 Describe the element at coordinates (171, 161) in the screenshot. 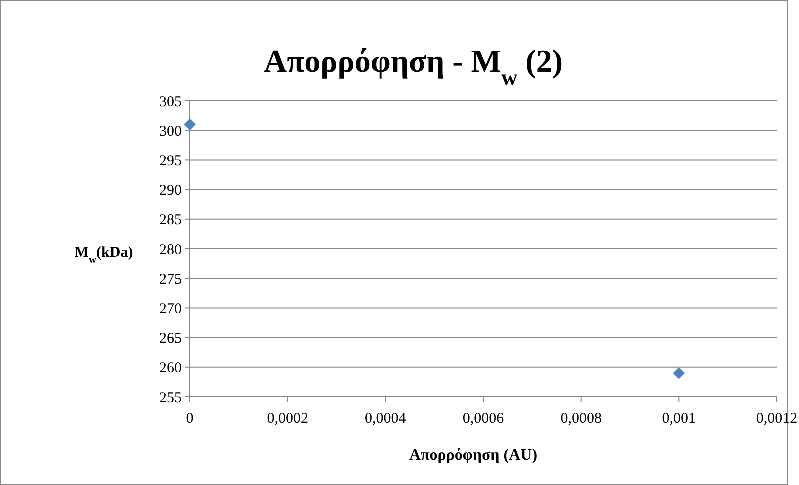

I see `y-tick-label: 295` at that location.